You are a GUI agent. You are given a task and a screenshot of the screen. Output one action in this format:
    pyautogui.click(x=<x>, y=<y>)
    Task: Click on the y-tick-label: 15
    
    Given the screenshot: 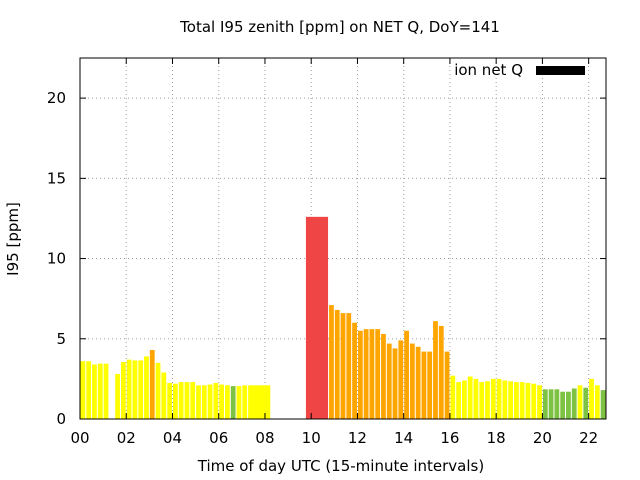 What is the action you would take?
    pyautogui.click(x=56, y=178)
    